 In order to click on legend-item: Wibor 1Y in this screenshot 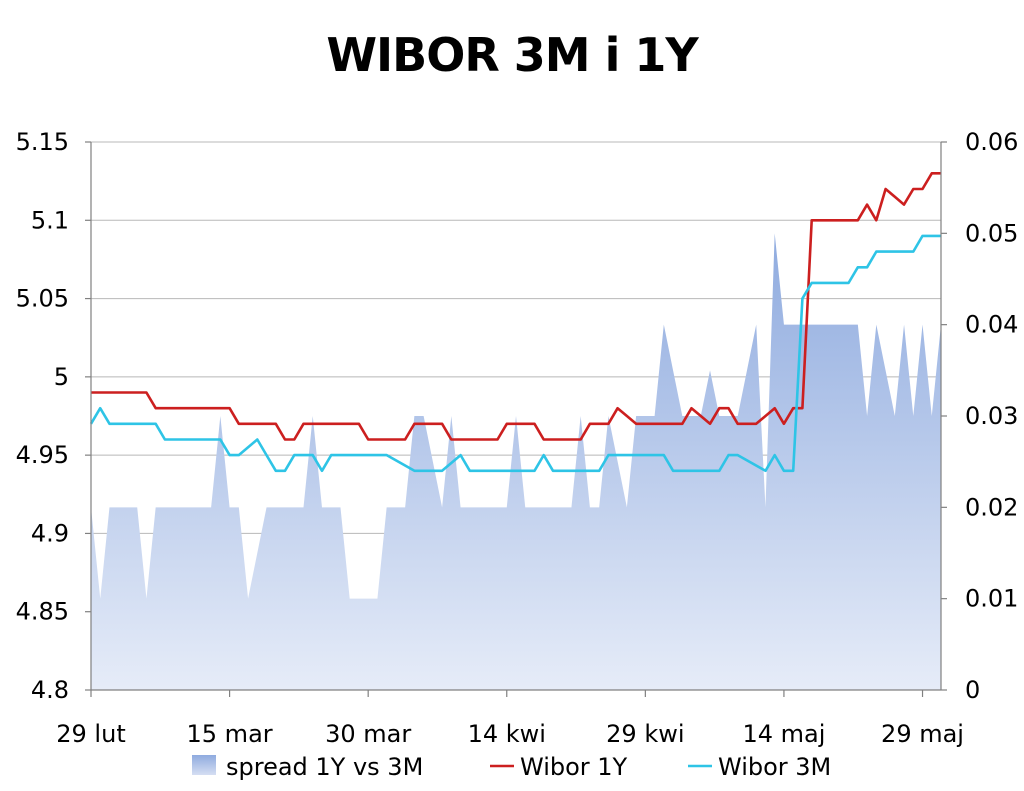, I will do `click(559, 767)`.